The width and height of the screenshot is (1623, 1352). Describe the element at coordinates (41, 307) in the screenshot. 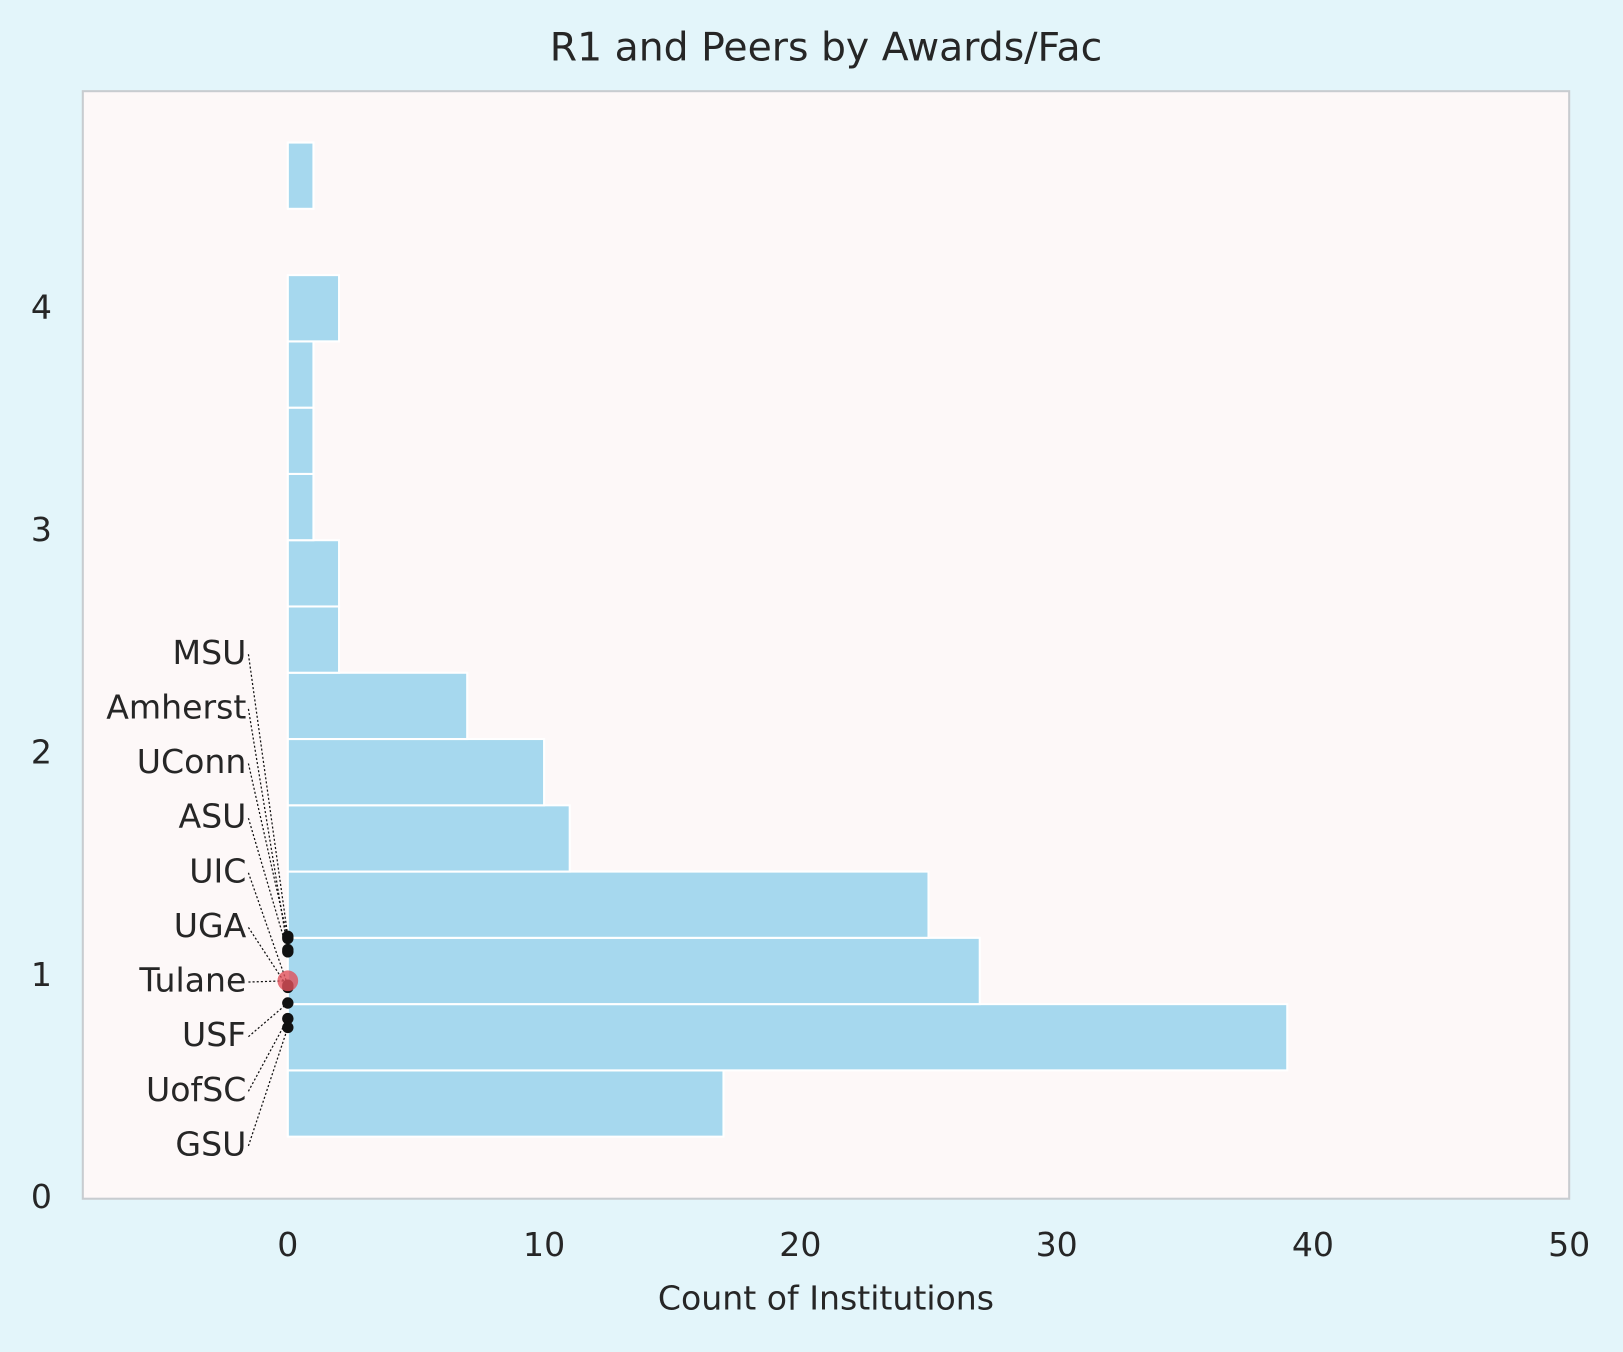

I see `y-tick-label: 4` at that location.